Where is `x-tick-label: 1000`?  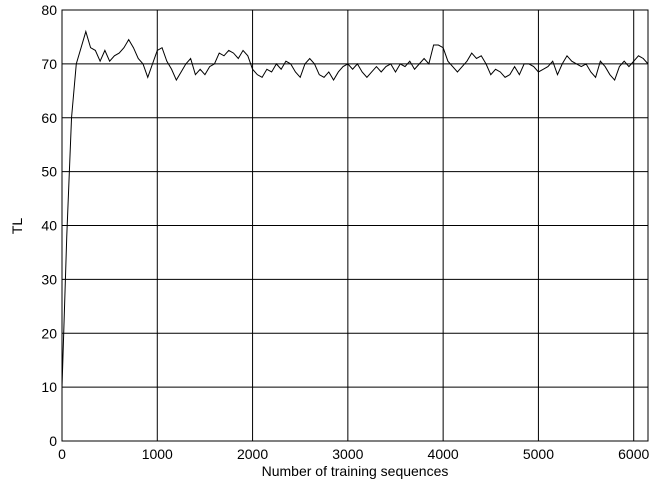 x-tick-label: 1000 is located at coordinates (157, 454).